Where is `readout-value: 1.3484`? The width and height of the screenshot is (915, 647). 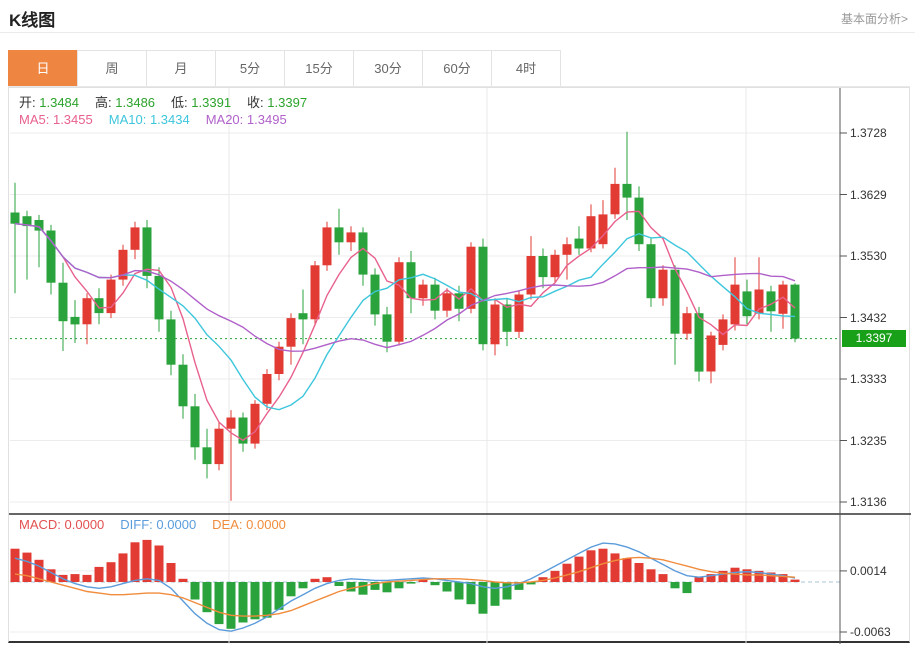 readout-value: 1.3484 is located at coordinates (59, 102).